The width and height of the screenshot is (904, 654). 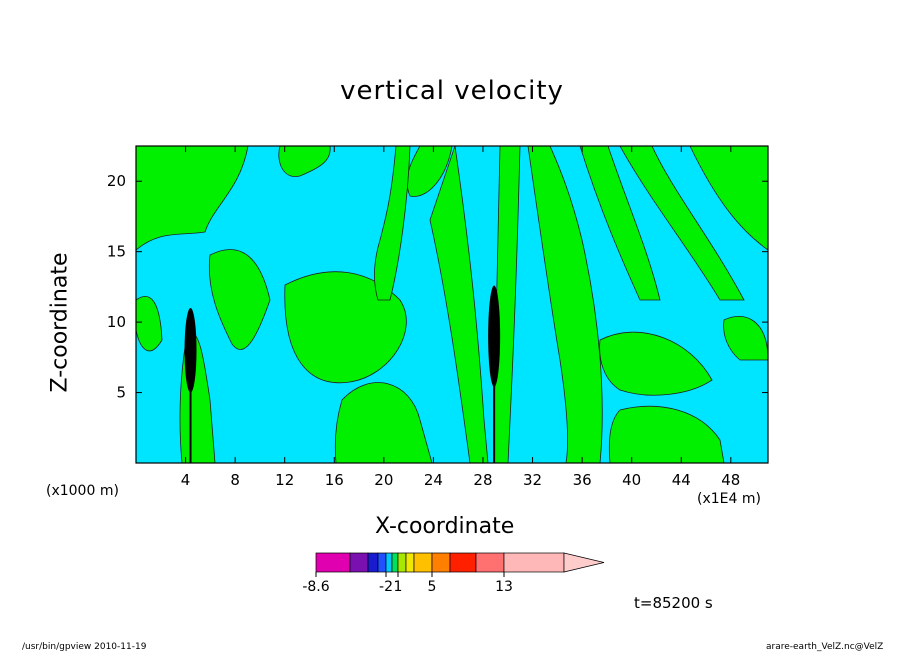 I want to click on x-tick-label: 40, so click(x=631, y=480).